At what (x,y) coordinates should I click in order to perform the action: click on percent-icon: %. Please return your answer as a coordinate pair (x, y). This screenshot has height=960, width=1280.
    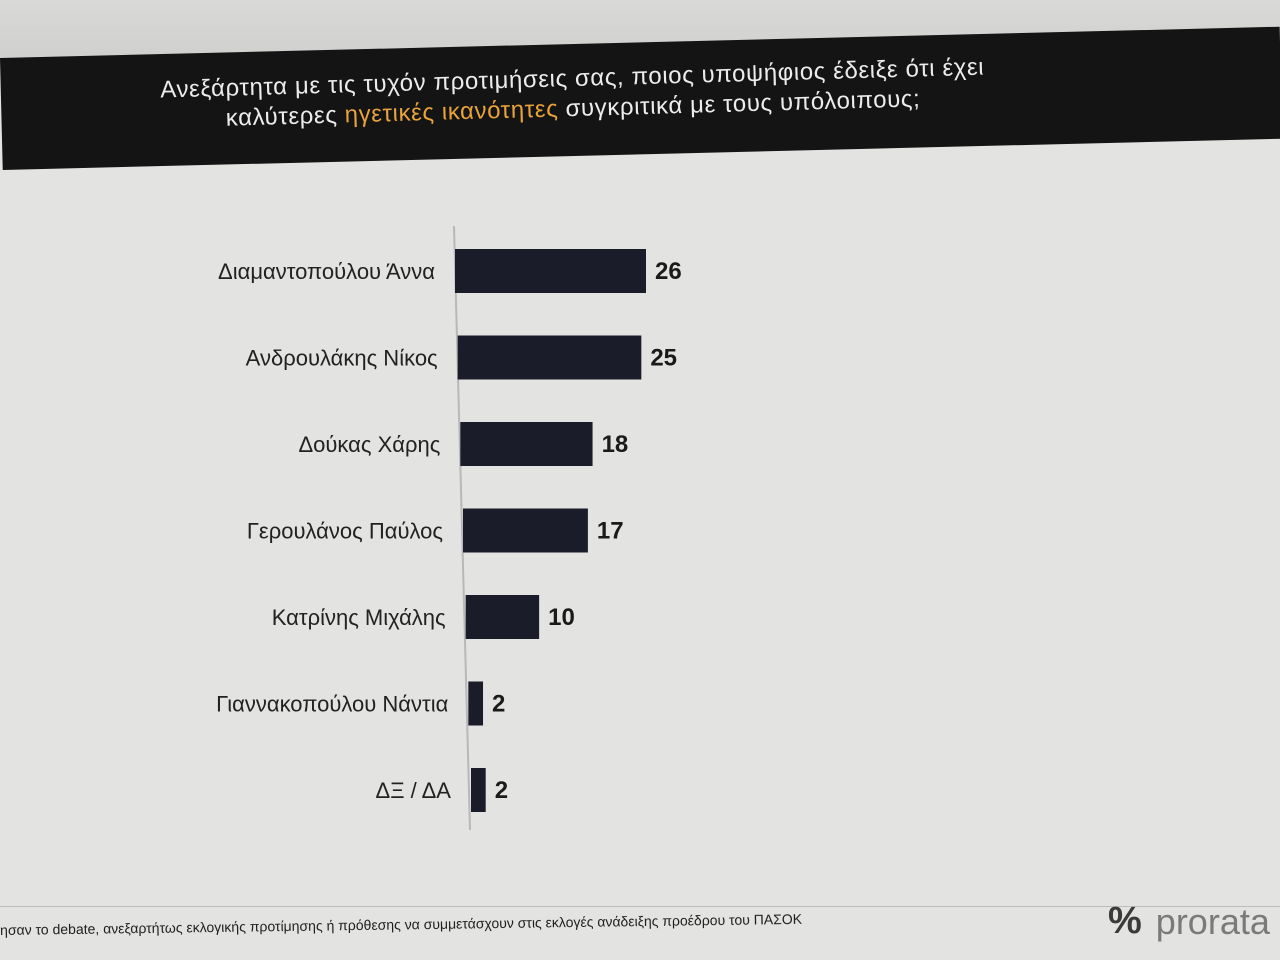
    Looking at the image, I should click on (1125, 921).